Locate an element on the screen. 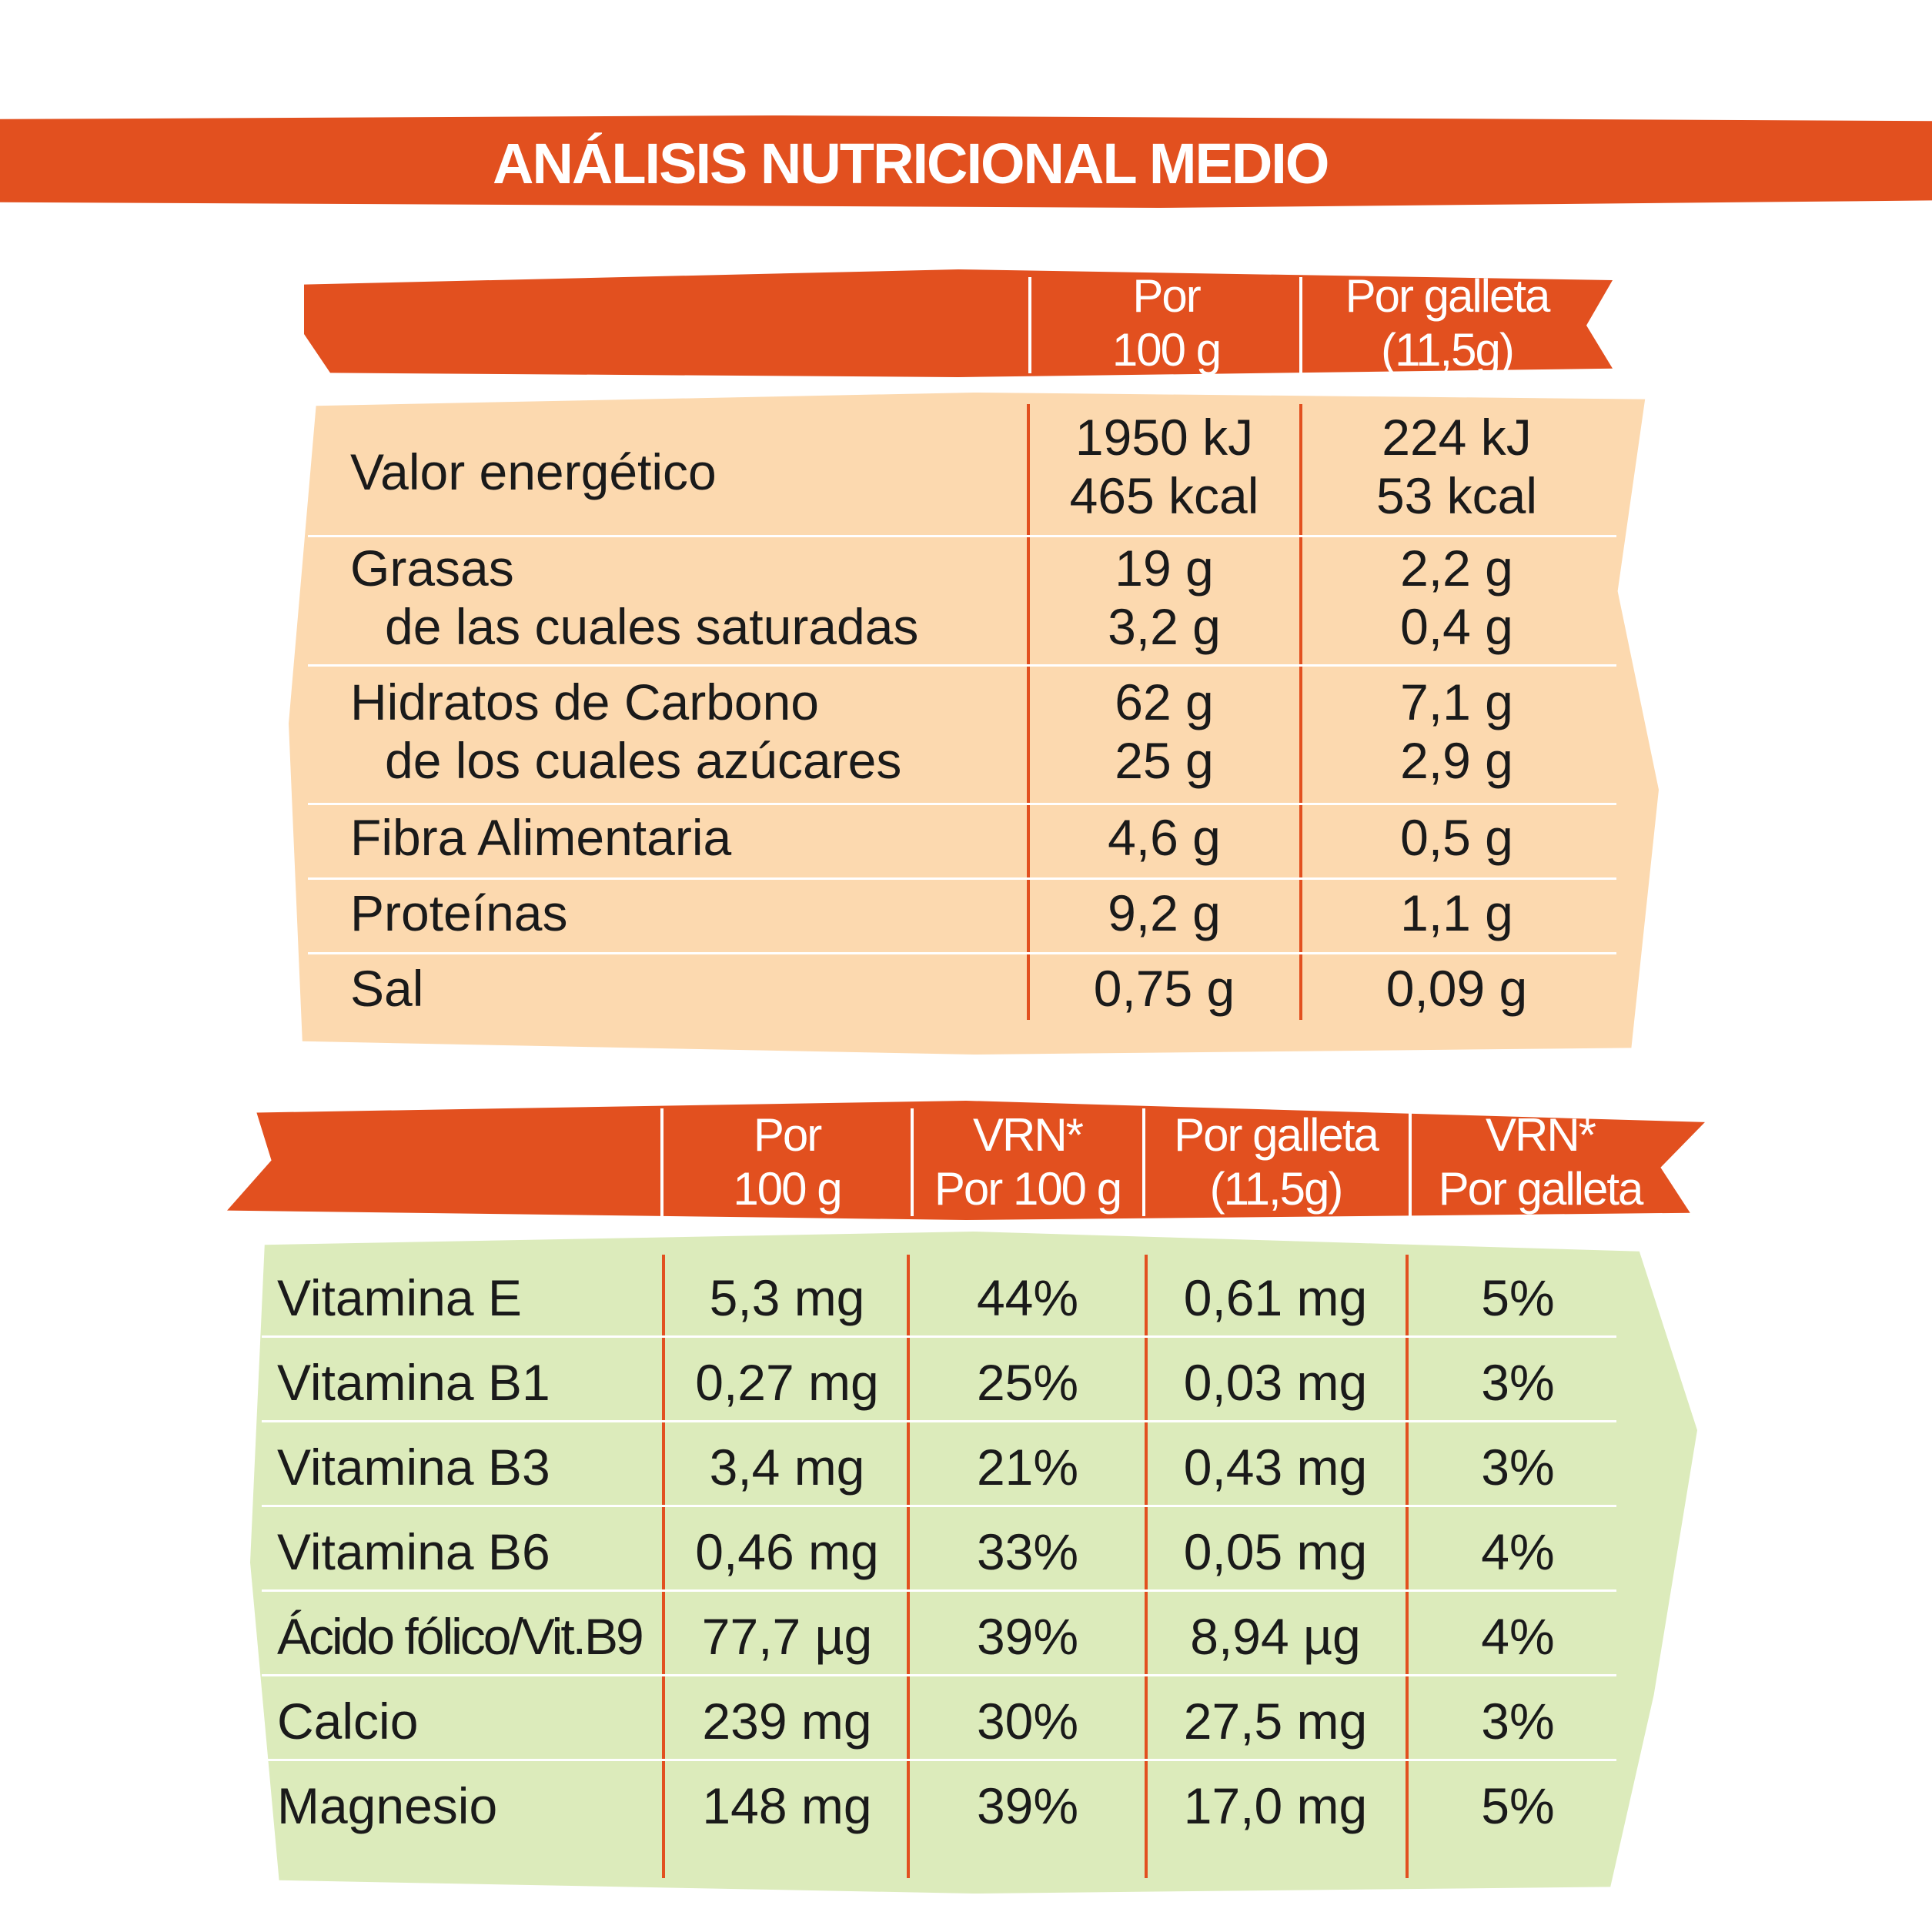 The width and height of the screenshot is (1932, 1932). vitamin-table-header-band is located at coordinates (966, 1160).